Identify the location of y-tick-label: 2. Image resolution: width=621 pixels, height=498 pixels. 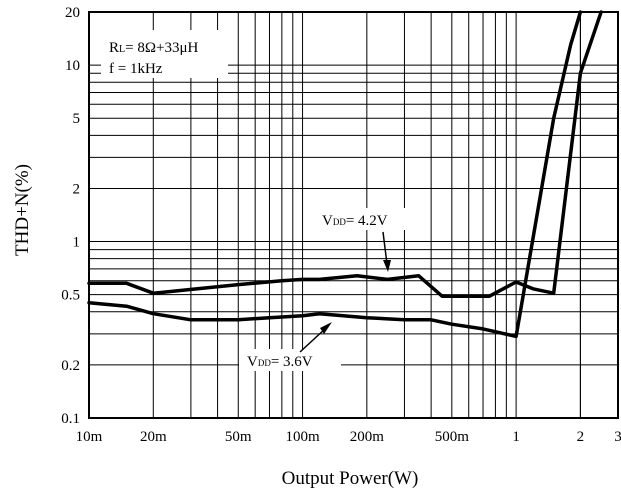
(77, 189).